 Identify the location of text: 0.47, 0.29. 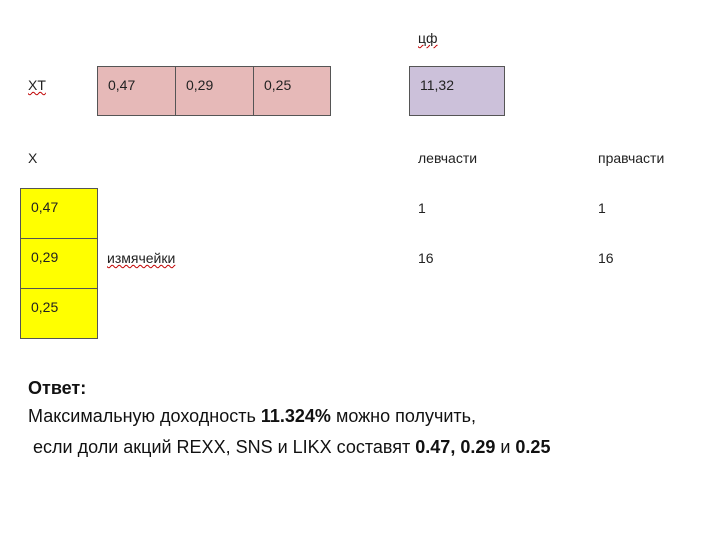
(455, 447).